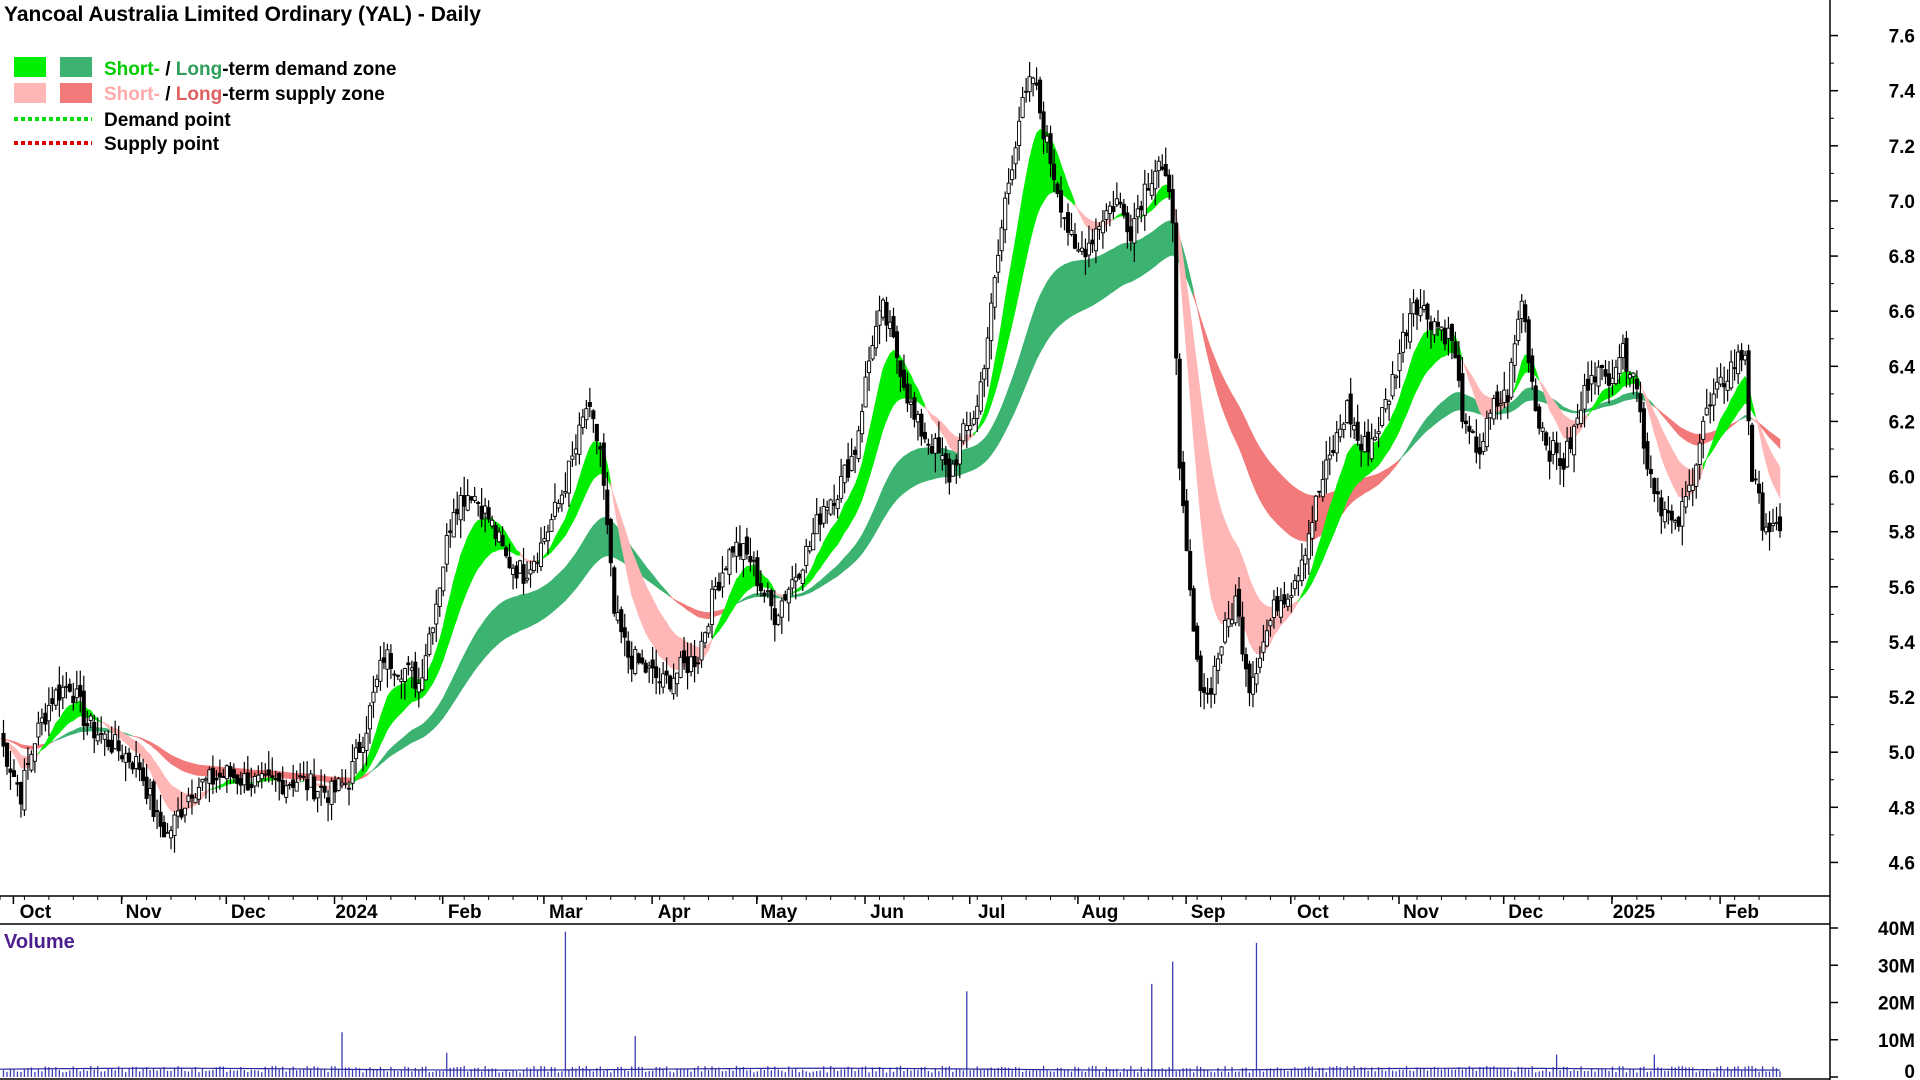  What do you see at coordinates (1902, 422) in the screenshot?
I see `price-tick-label: 6.2` at bounding box center [1902, 422].